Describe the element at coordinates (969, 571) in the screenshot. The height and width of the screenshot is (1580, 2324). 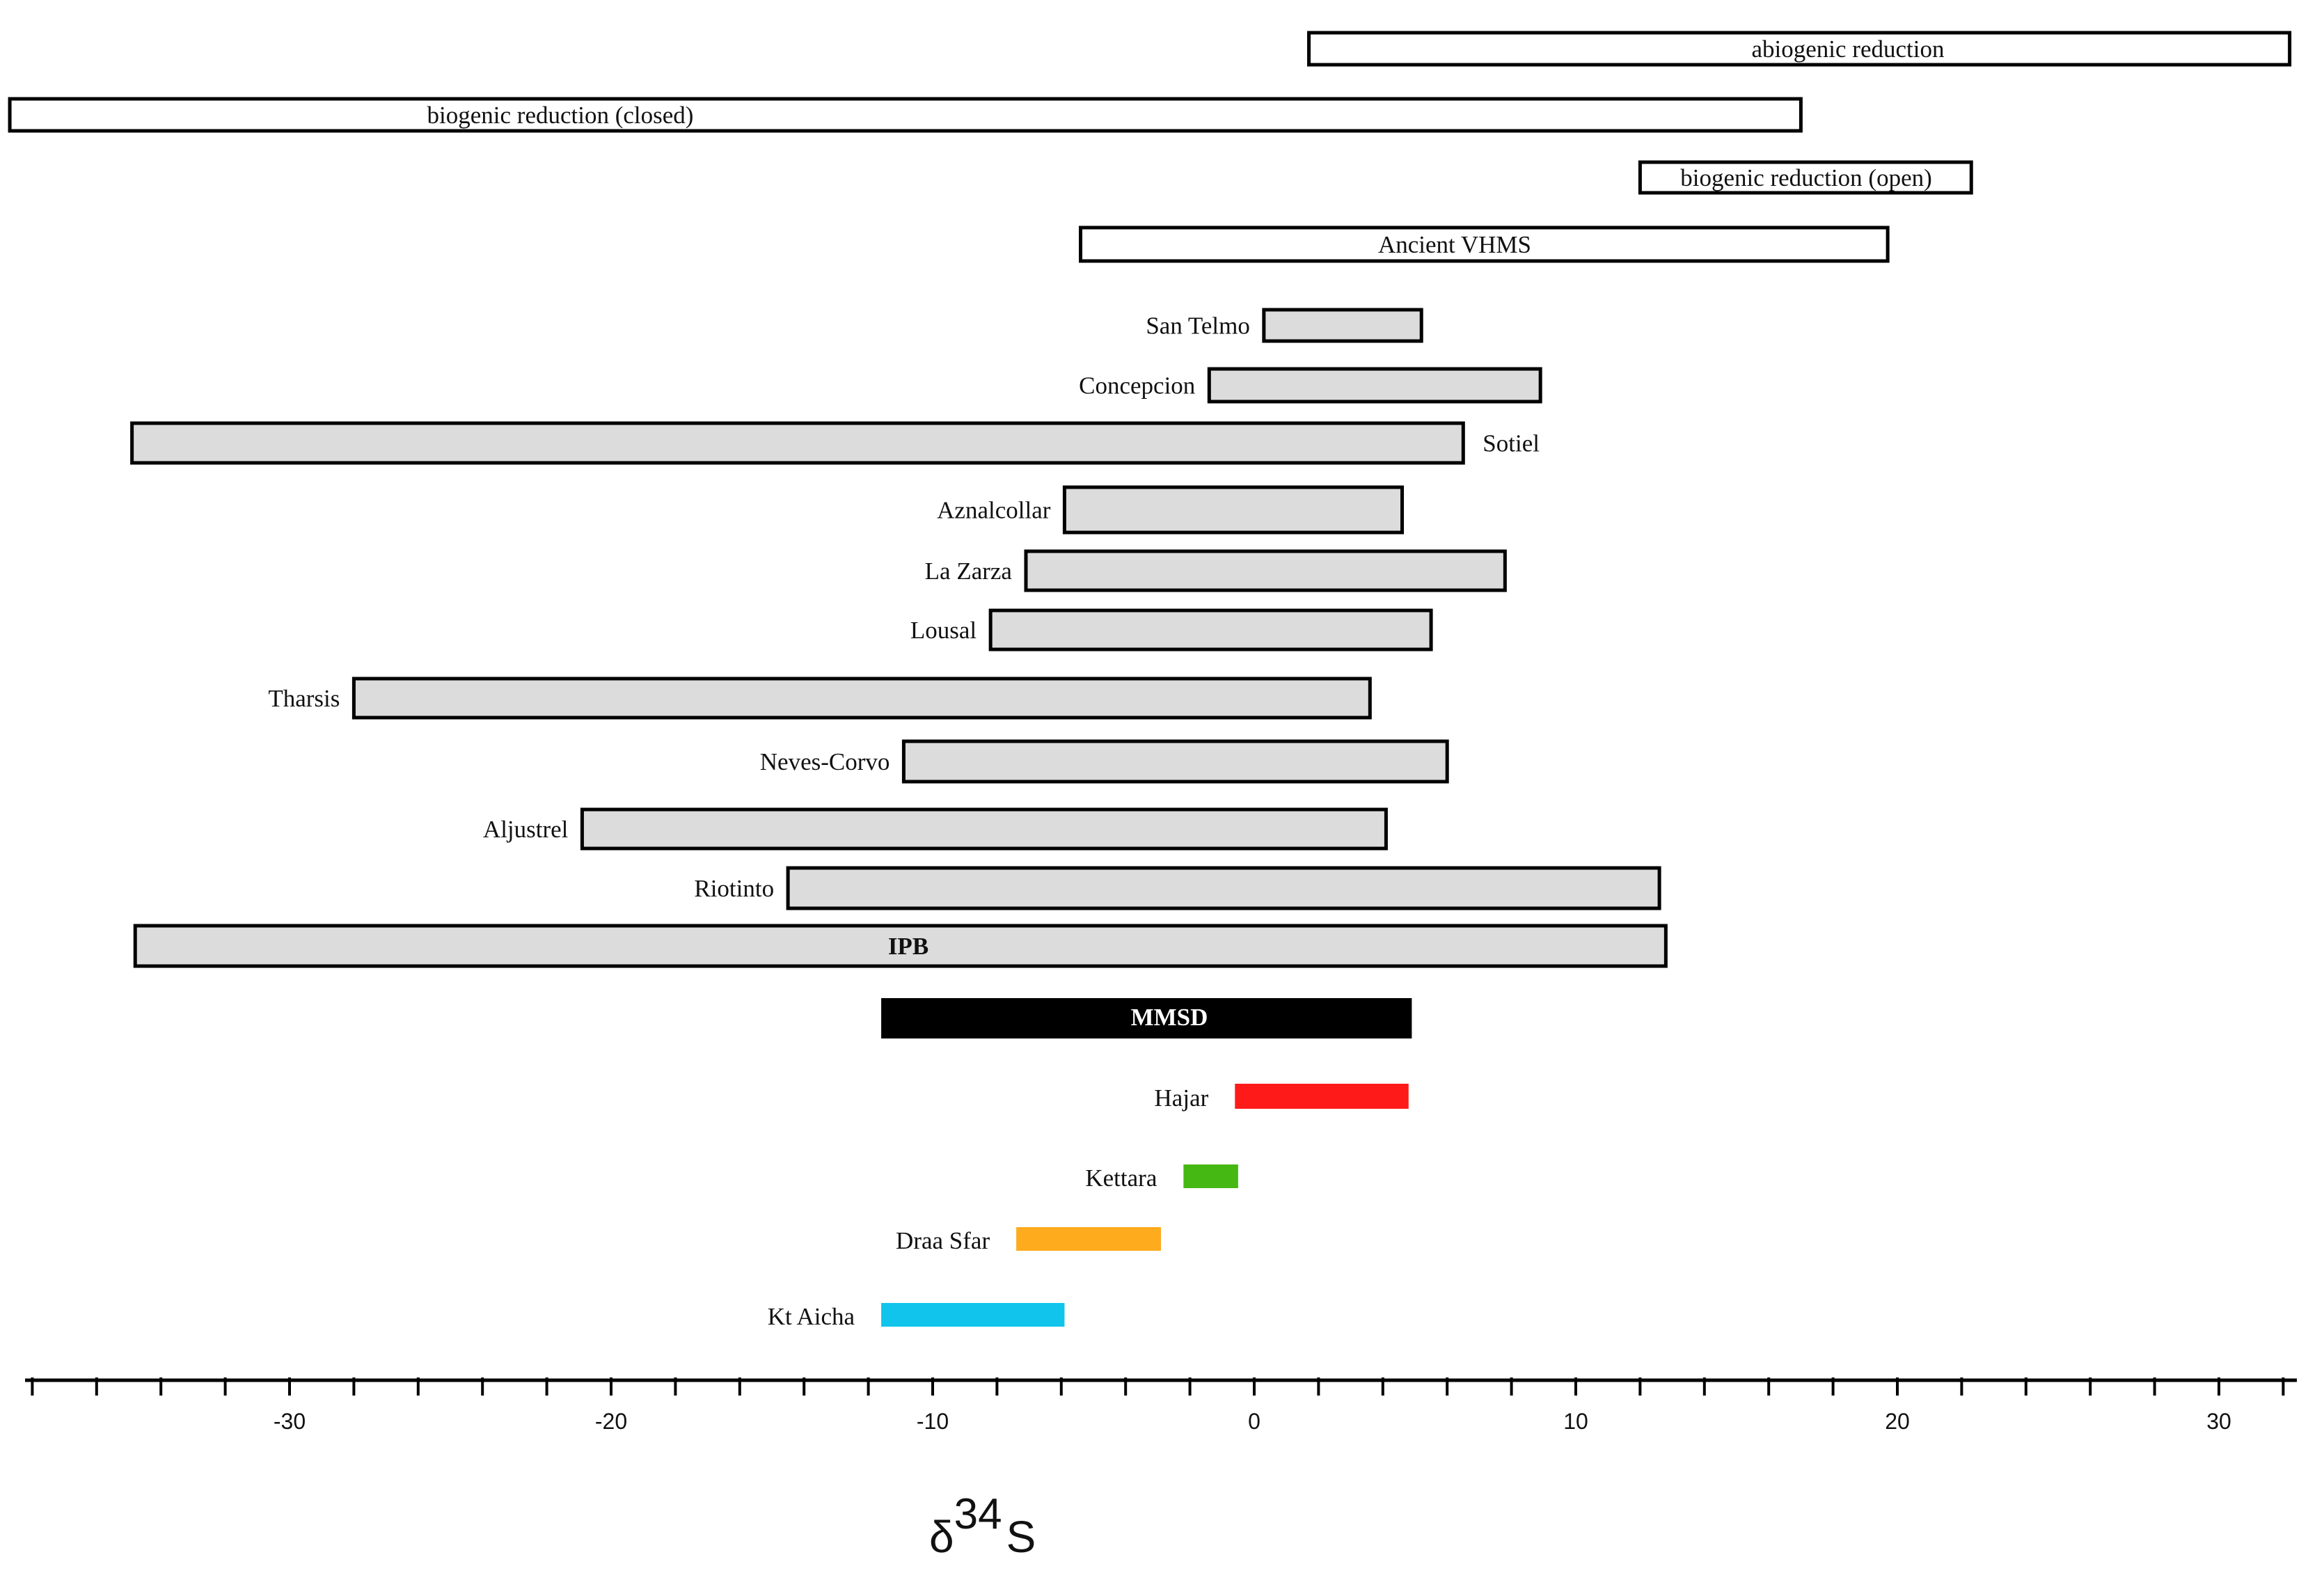
I see `deposit-label-la-zarza: La Zarza` at that location.